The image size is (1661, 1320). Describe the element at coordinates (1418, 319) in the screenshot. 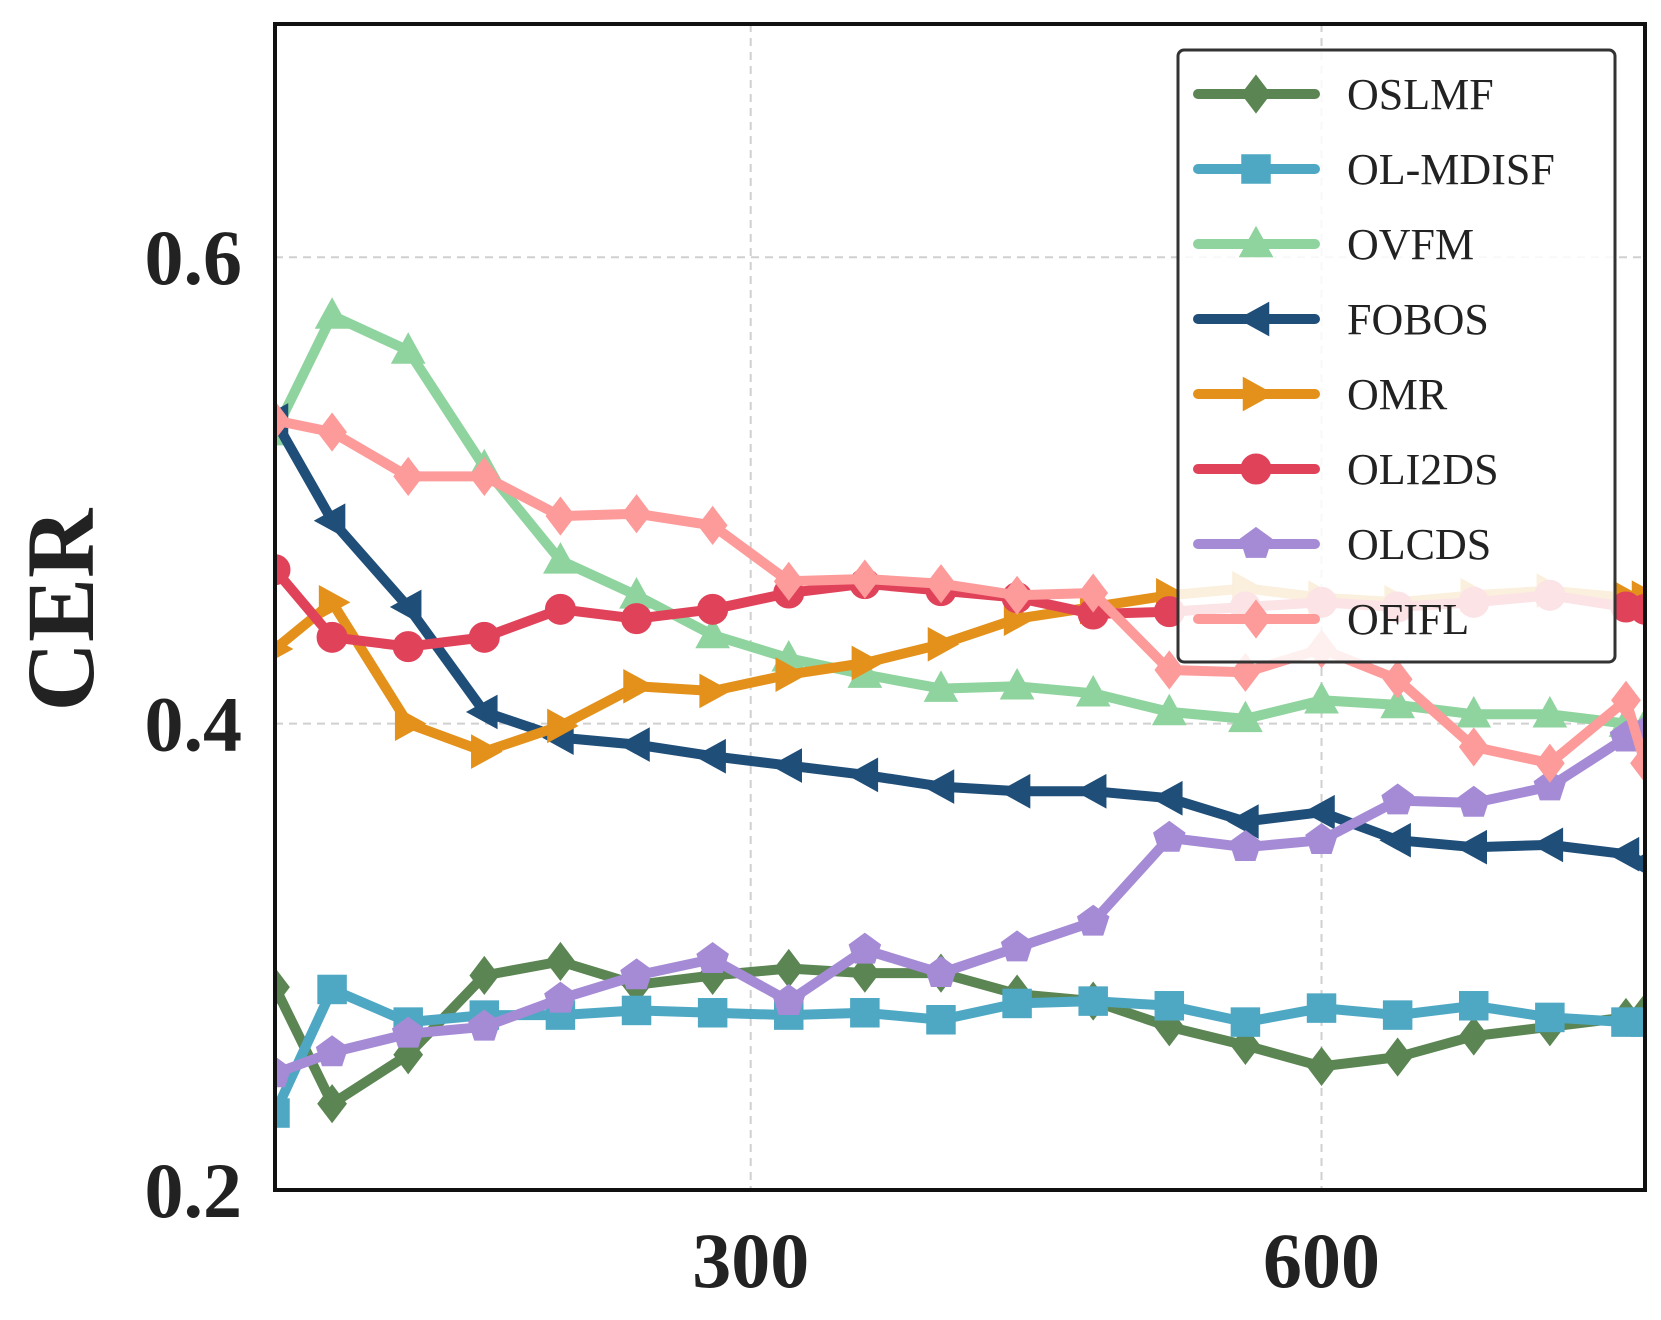

I see `legend-label: FOBOS` at that location.